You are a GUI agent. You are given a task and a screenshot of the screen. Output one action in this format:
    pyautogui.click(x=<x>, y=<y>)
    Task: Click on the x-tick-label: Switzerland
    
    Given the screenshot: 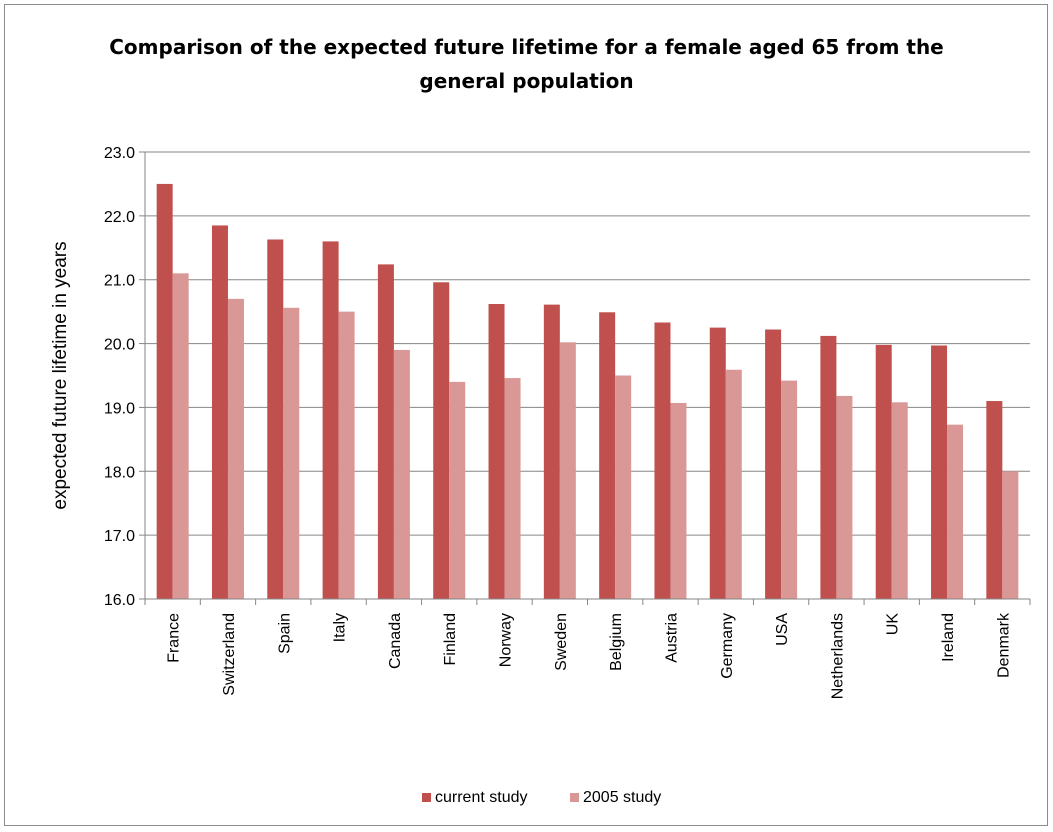 What is the action you would take?
    pyautogui.click(x=229, y=654)
    